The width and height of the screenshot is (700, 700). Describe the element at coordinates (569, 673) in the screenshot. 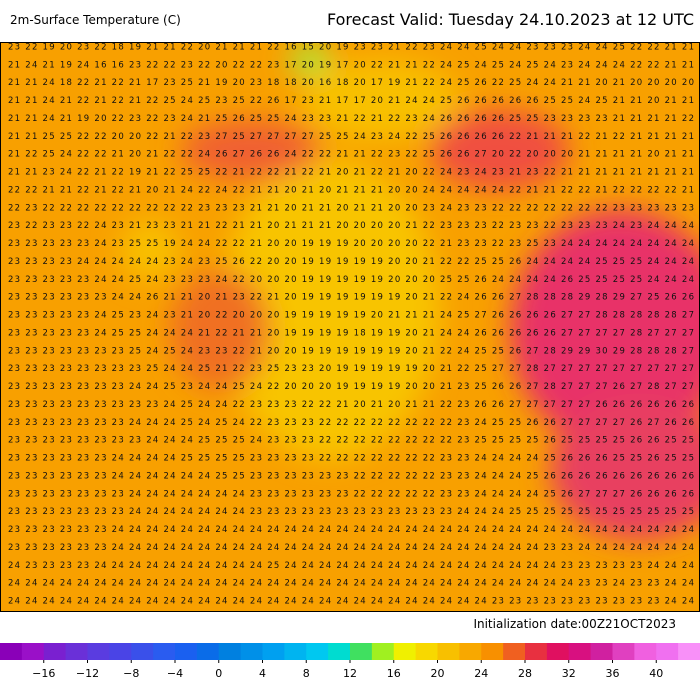

I see `colorbar-label: 32` at that location.